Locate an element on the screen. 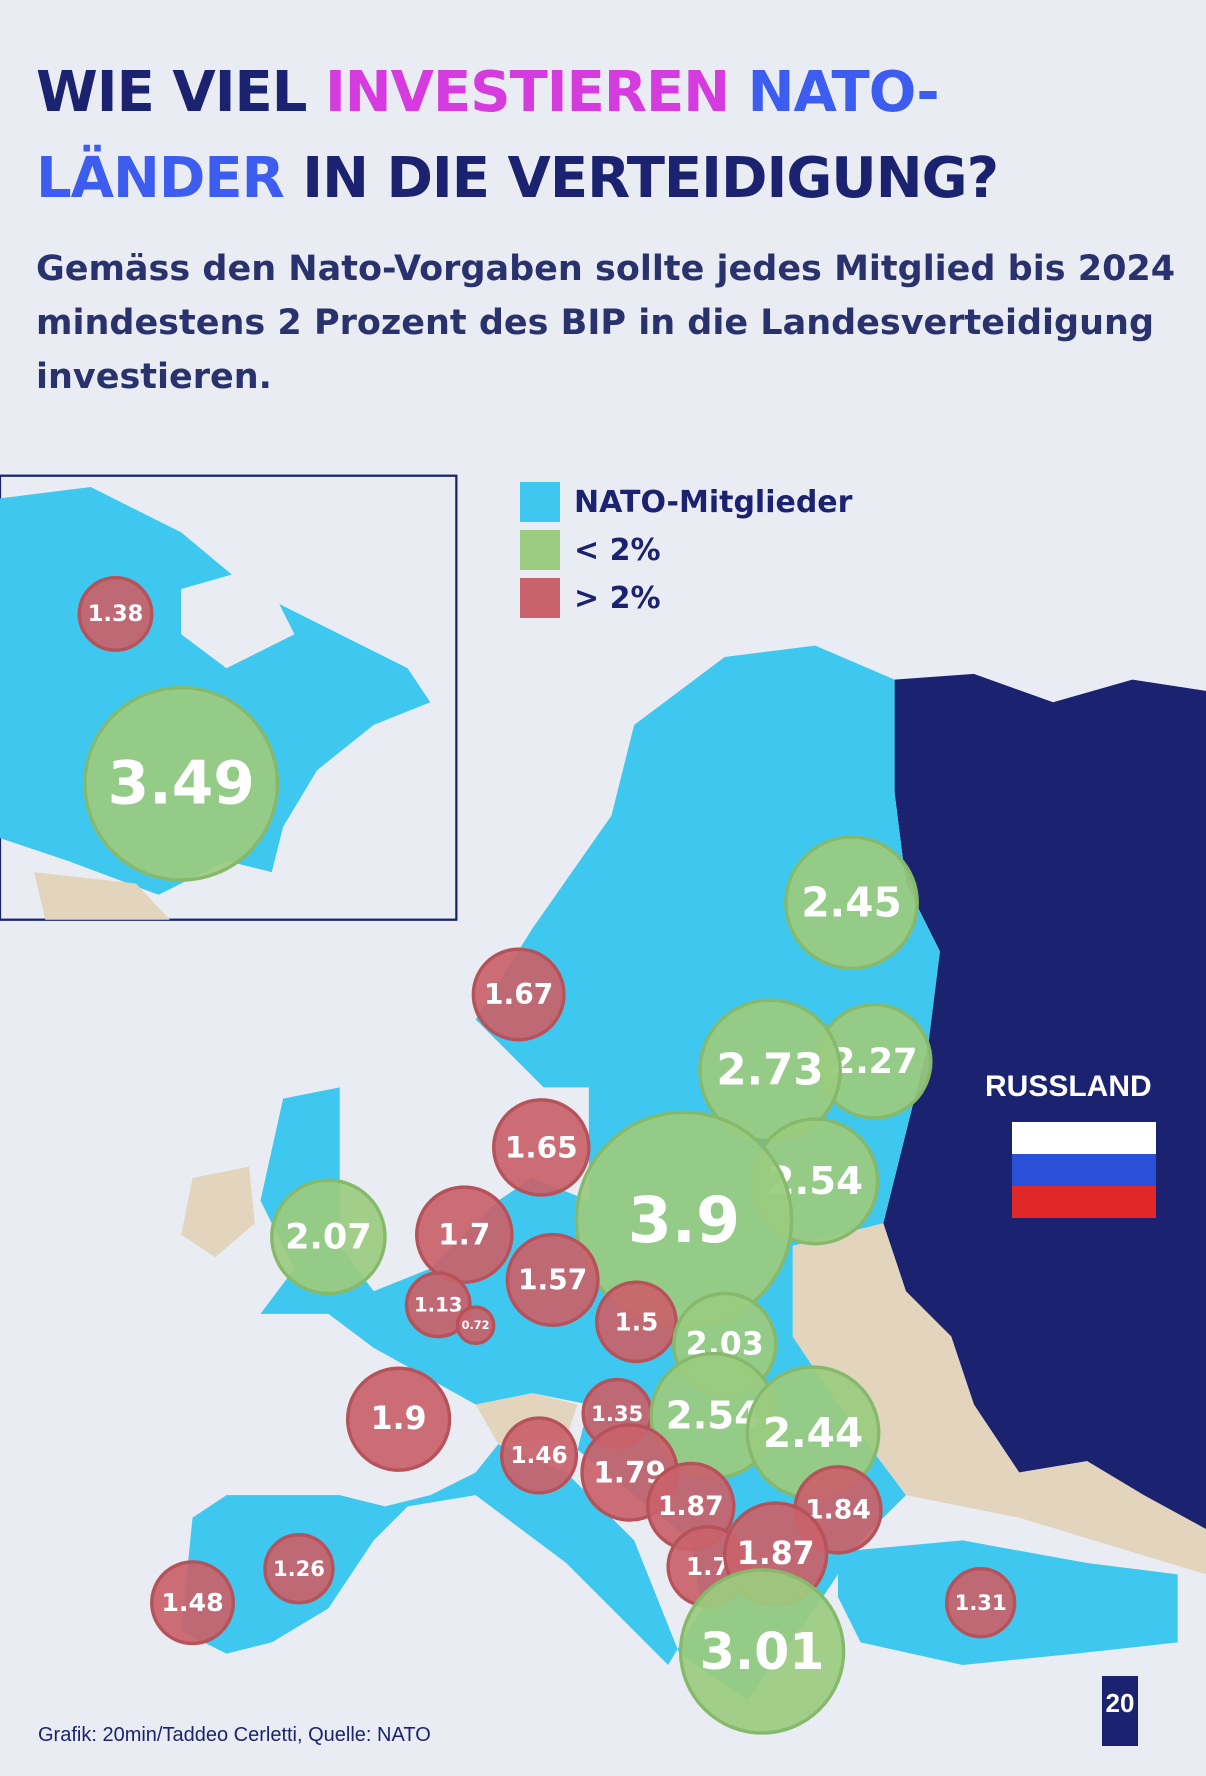  bubble-value: 1.26 is located at coordinates (299, 1568).